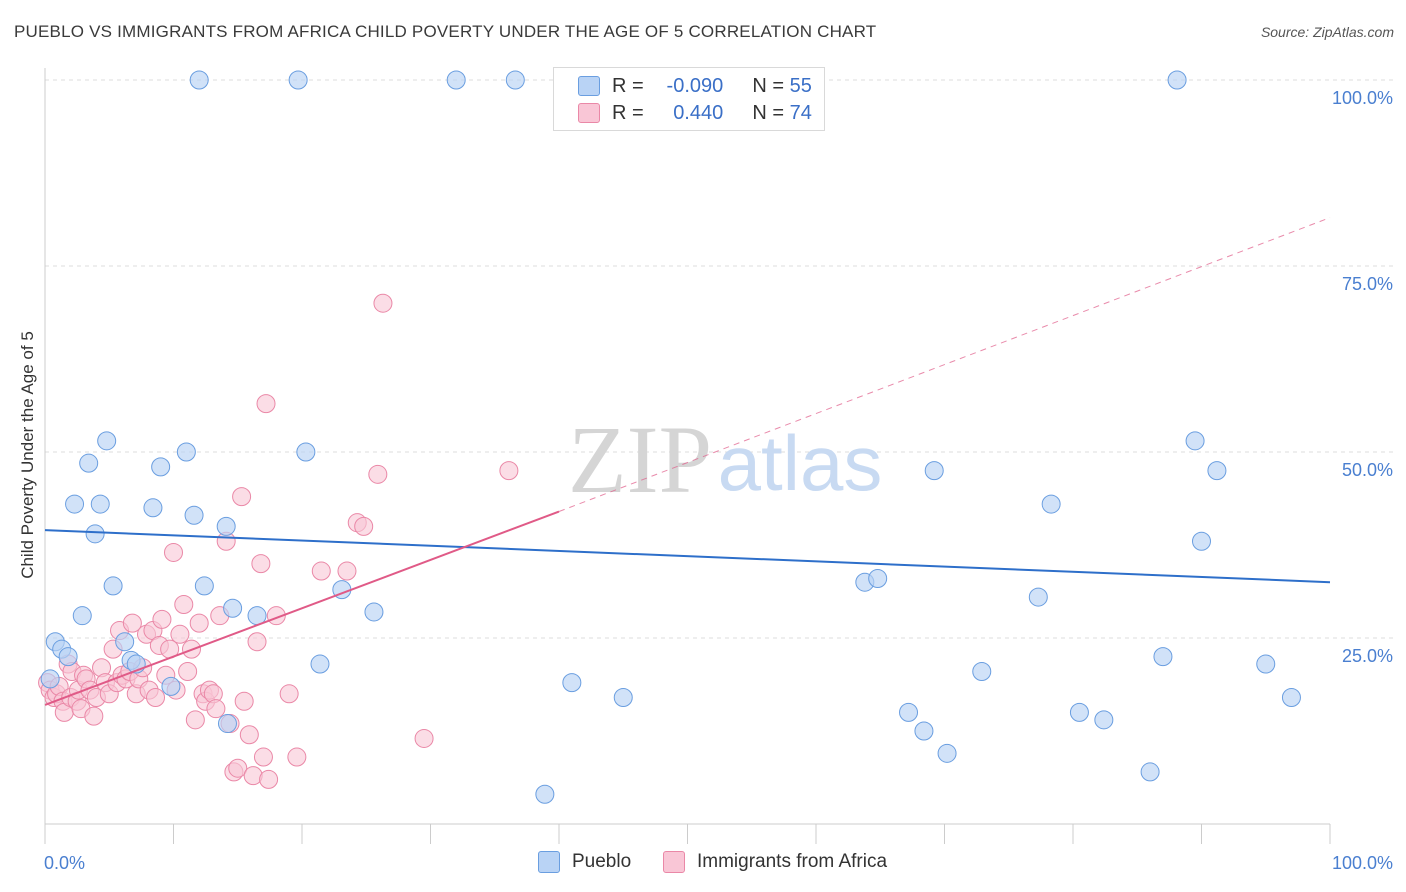 Image resolution: width=1406 pixels, height=892 pixels. What do you see at coordinates (674, 862) in the screenshot?
I see `legend-swatch-africa-bottom` at bounding box center [674, 862].